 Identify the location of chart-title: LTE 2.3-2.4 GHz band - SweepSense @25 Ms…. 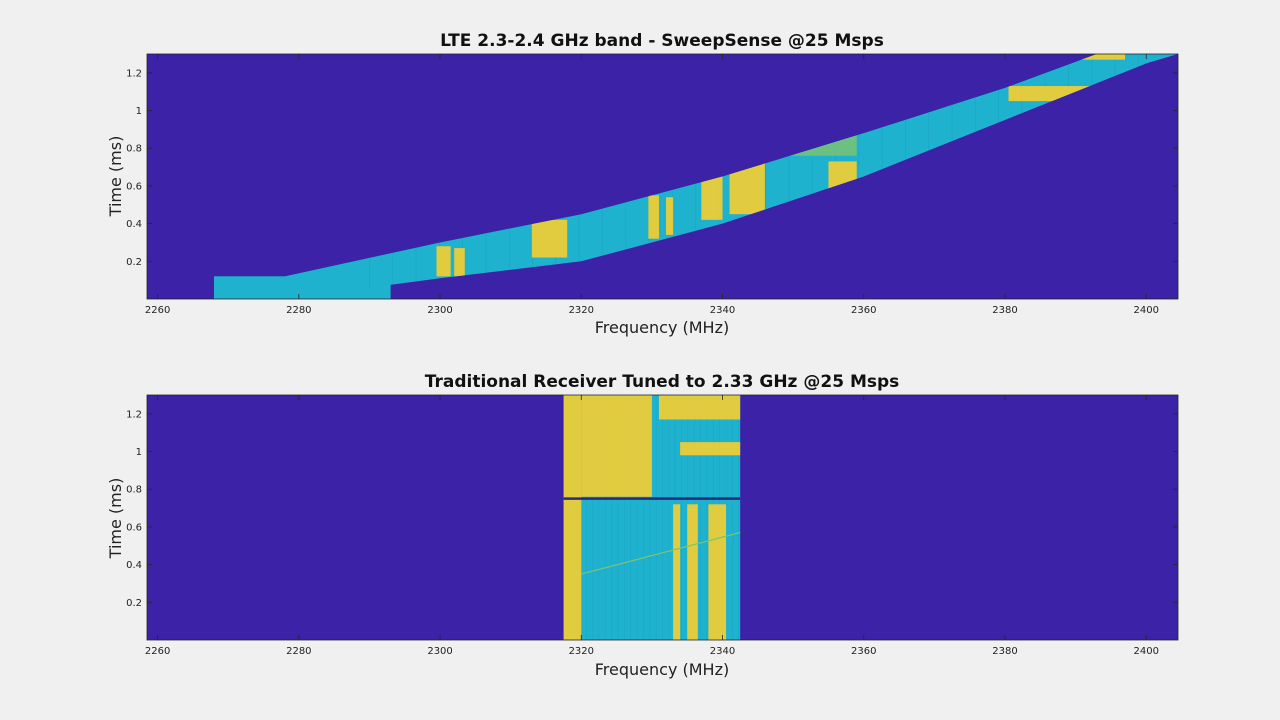
(662, 41).